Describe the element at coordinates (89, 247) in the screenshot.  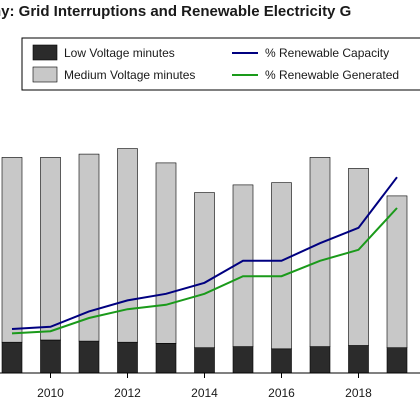
I see `bar-medium-voltage-2011` at that location.